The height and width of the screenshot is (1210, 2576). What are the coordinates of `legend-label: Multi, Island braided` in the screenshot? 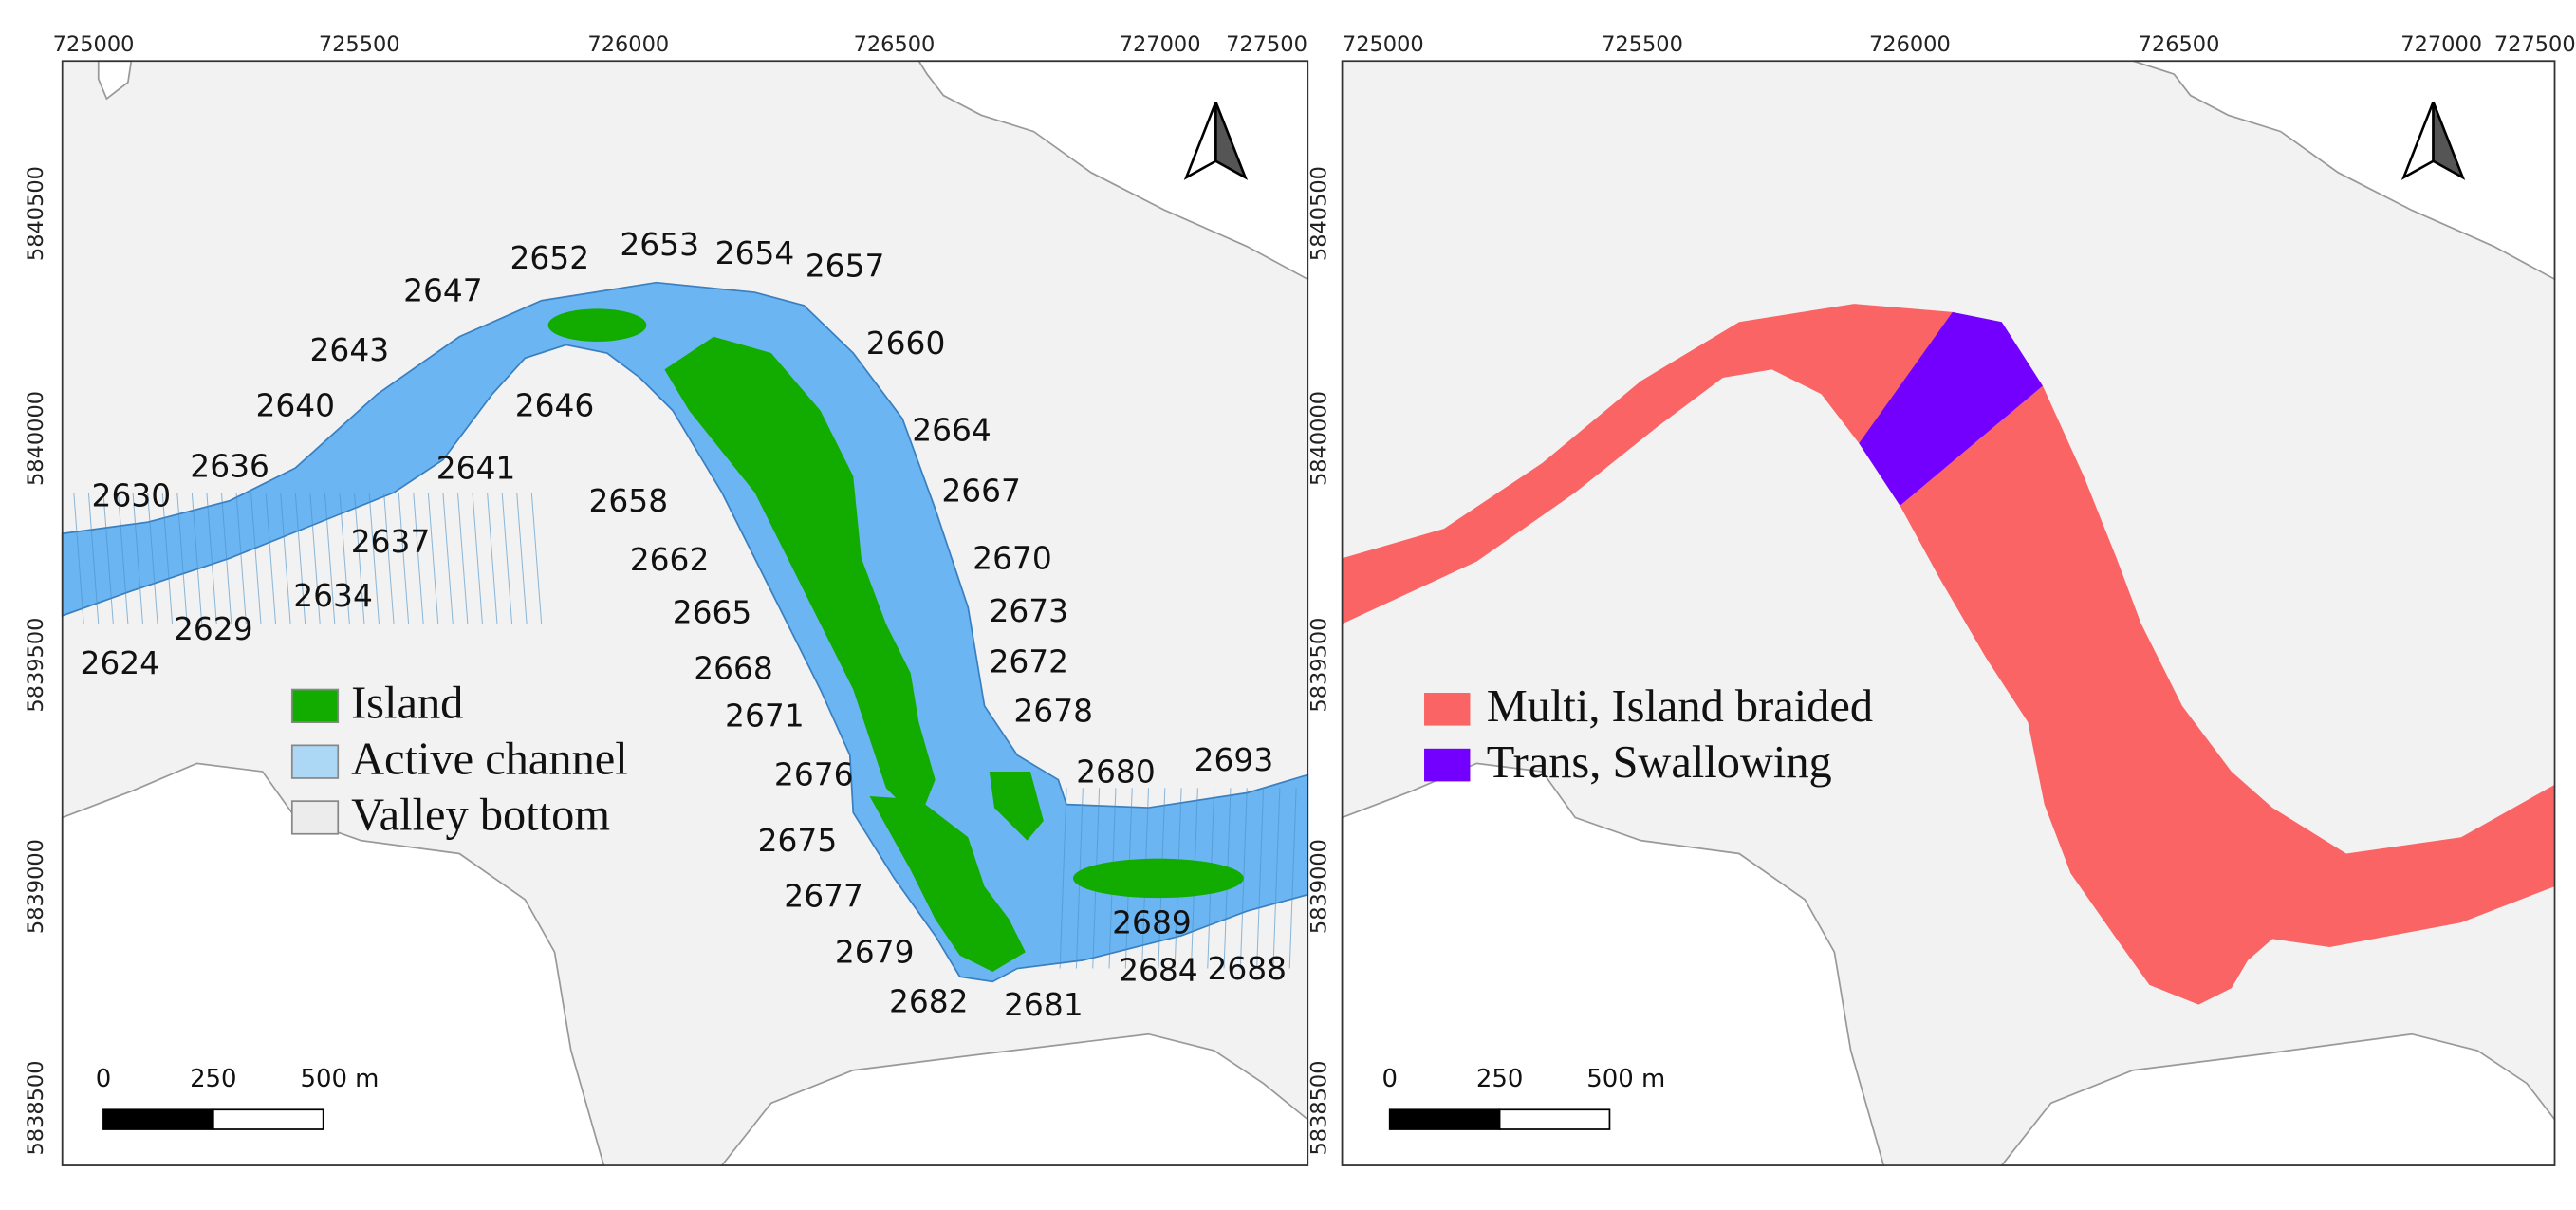 It's located at (1680, 706).